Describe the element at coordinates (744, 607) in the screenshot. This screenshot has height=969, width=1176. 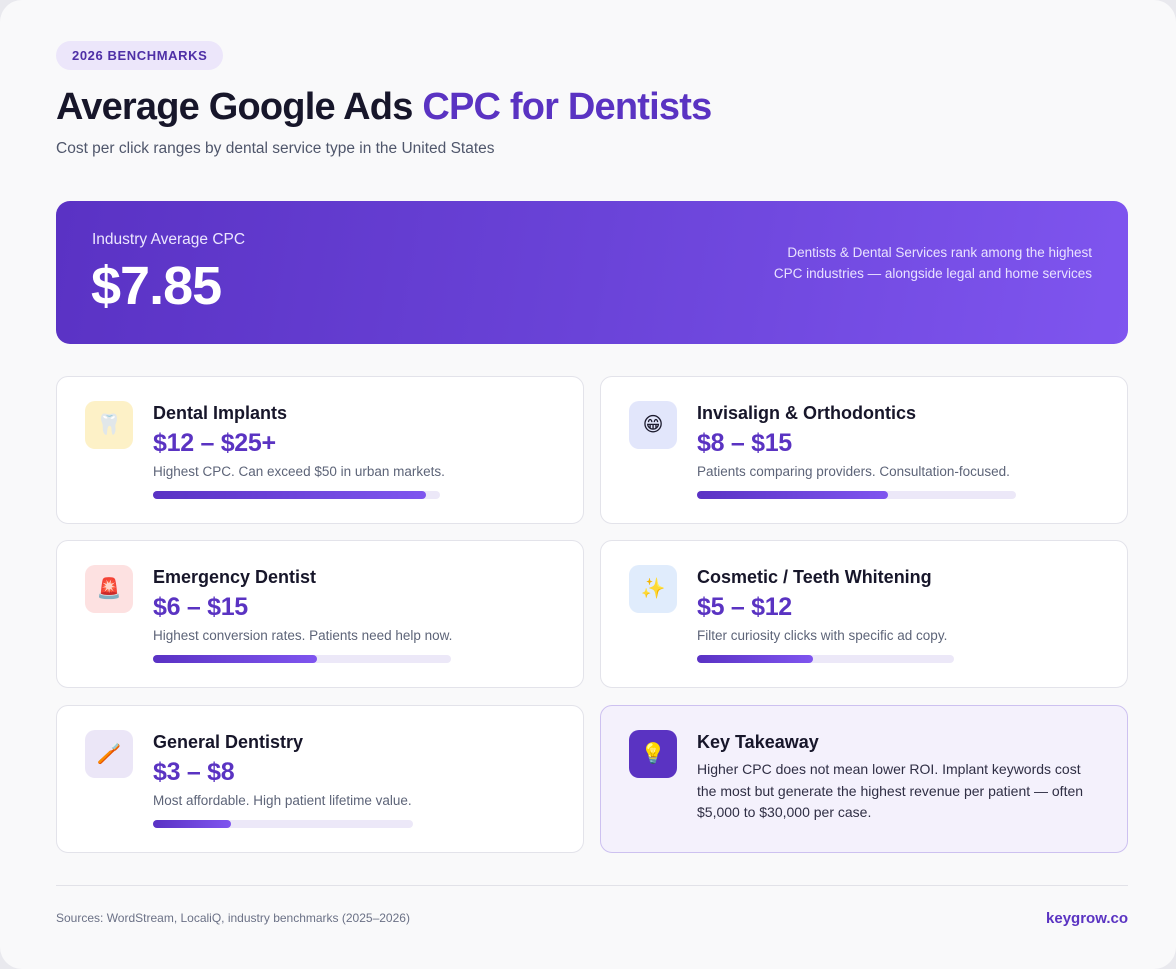
I see `card-cpc-range: $5 – $12` at that location.